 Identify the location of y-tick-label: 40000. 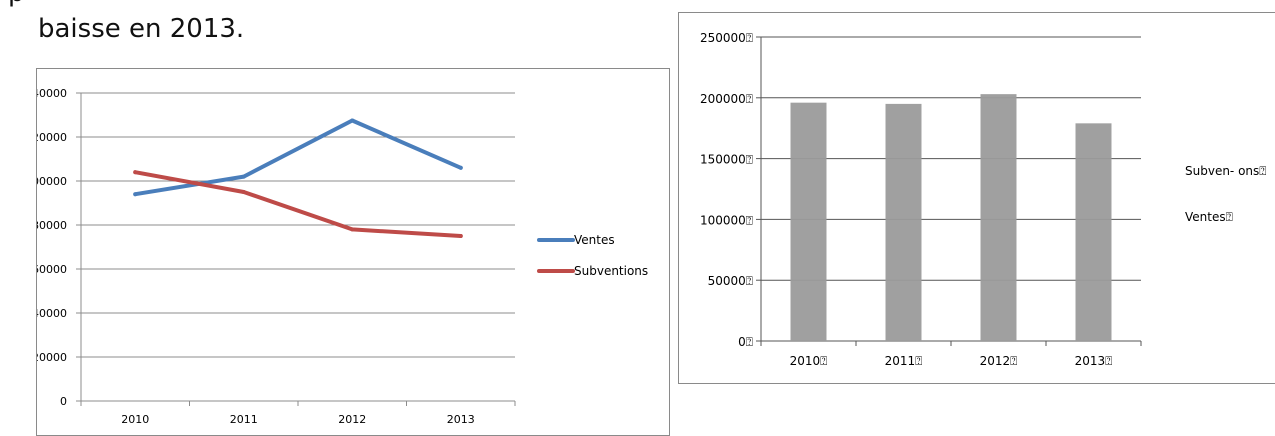
(52, 313).